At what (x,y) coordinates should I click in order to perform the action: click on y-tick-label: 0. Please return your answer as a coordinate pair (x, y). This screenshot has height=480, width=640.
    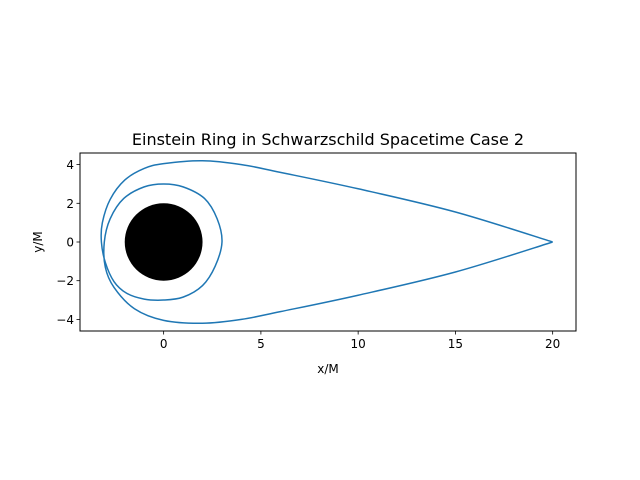
    Looking at the image, I should click on (70, 243).